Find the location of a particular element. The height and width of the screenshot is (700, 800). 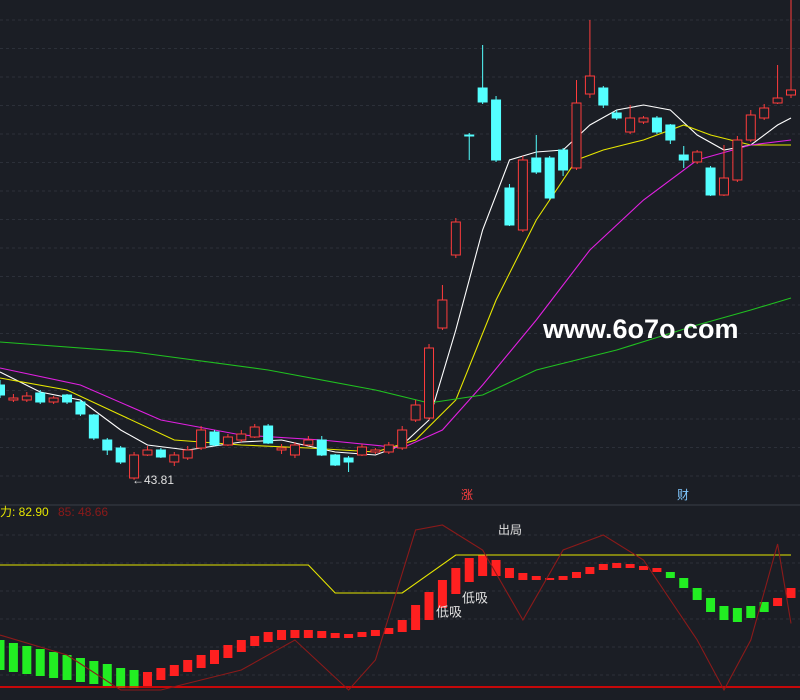

event-marker: 财 is located at coordinates (683, 495).